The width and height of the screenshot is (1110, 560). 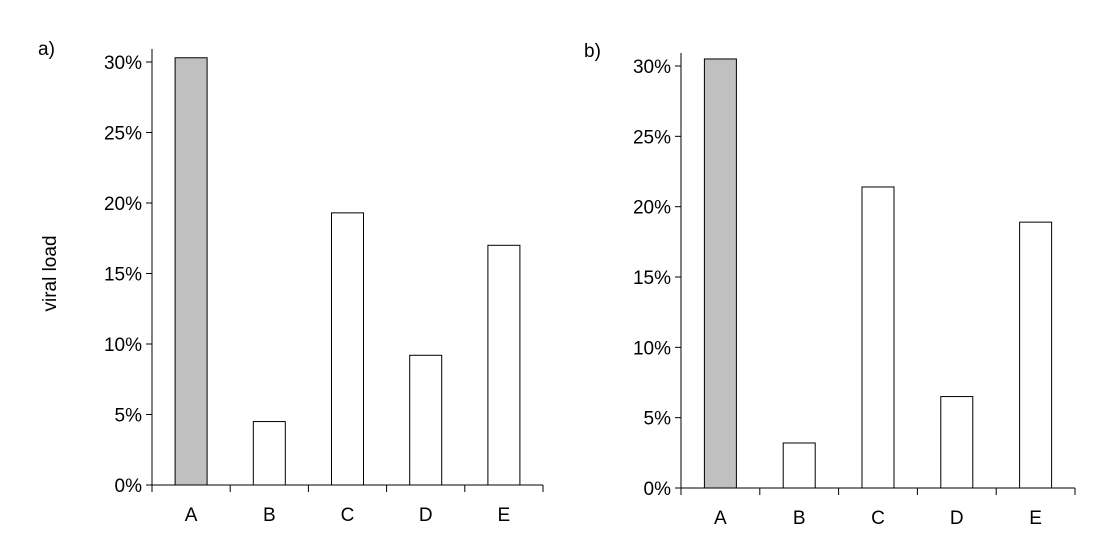 What do you see at coordinates (50, 273) in the screenshot?
I see `y-axis-title: viral load` at bounding box center [50, 273].